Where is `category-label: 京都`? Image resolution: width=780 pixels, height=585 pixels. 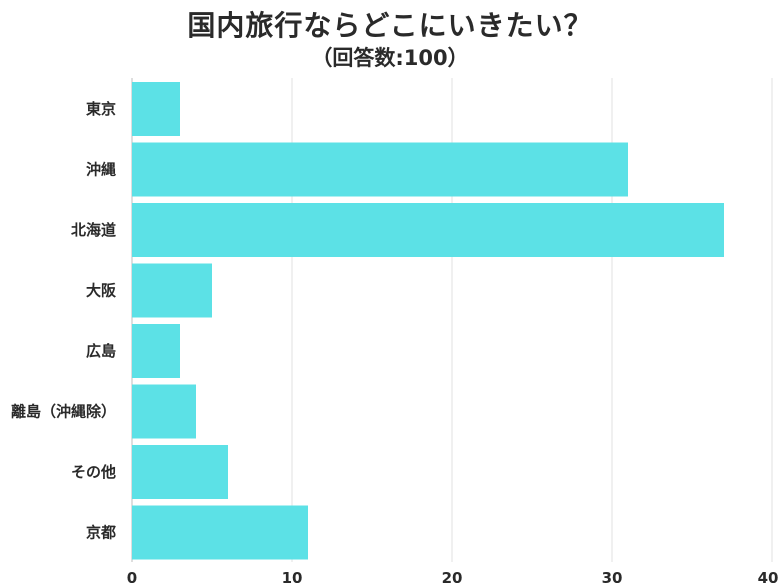 category-label: 京都 is located at coordinates (101, 533).